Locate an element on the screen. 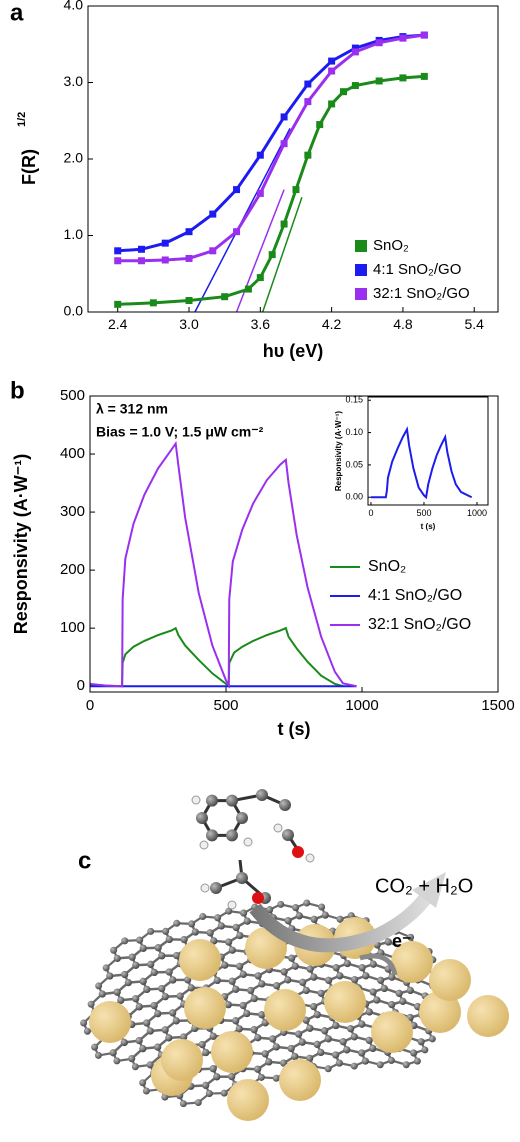 This screenshot has width=520, height=1142. y-tick-label: 3.0 is located at coordinates (74, 81).